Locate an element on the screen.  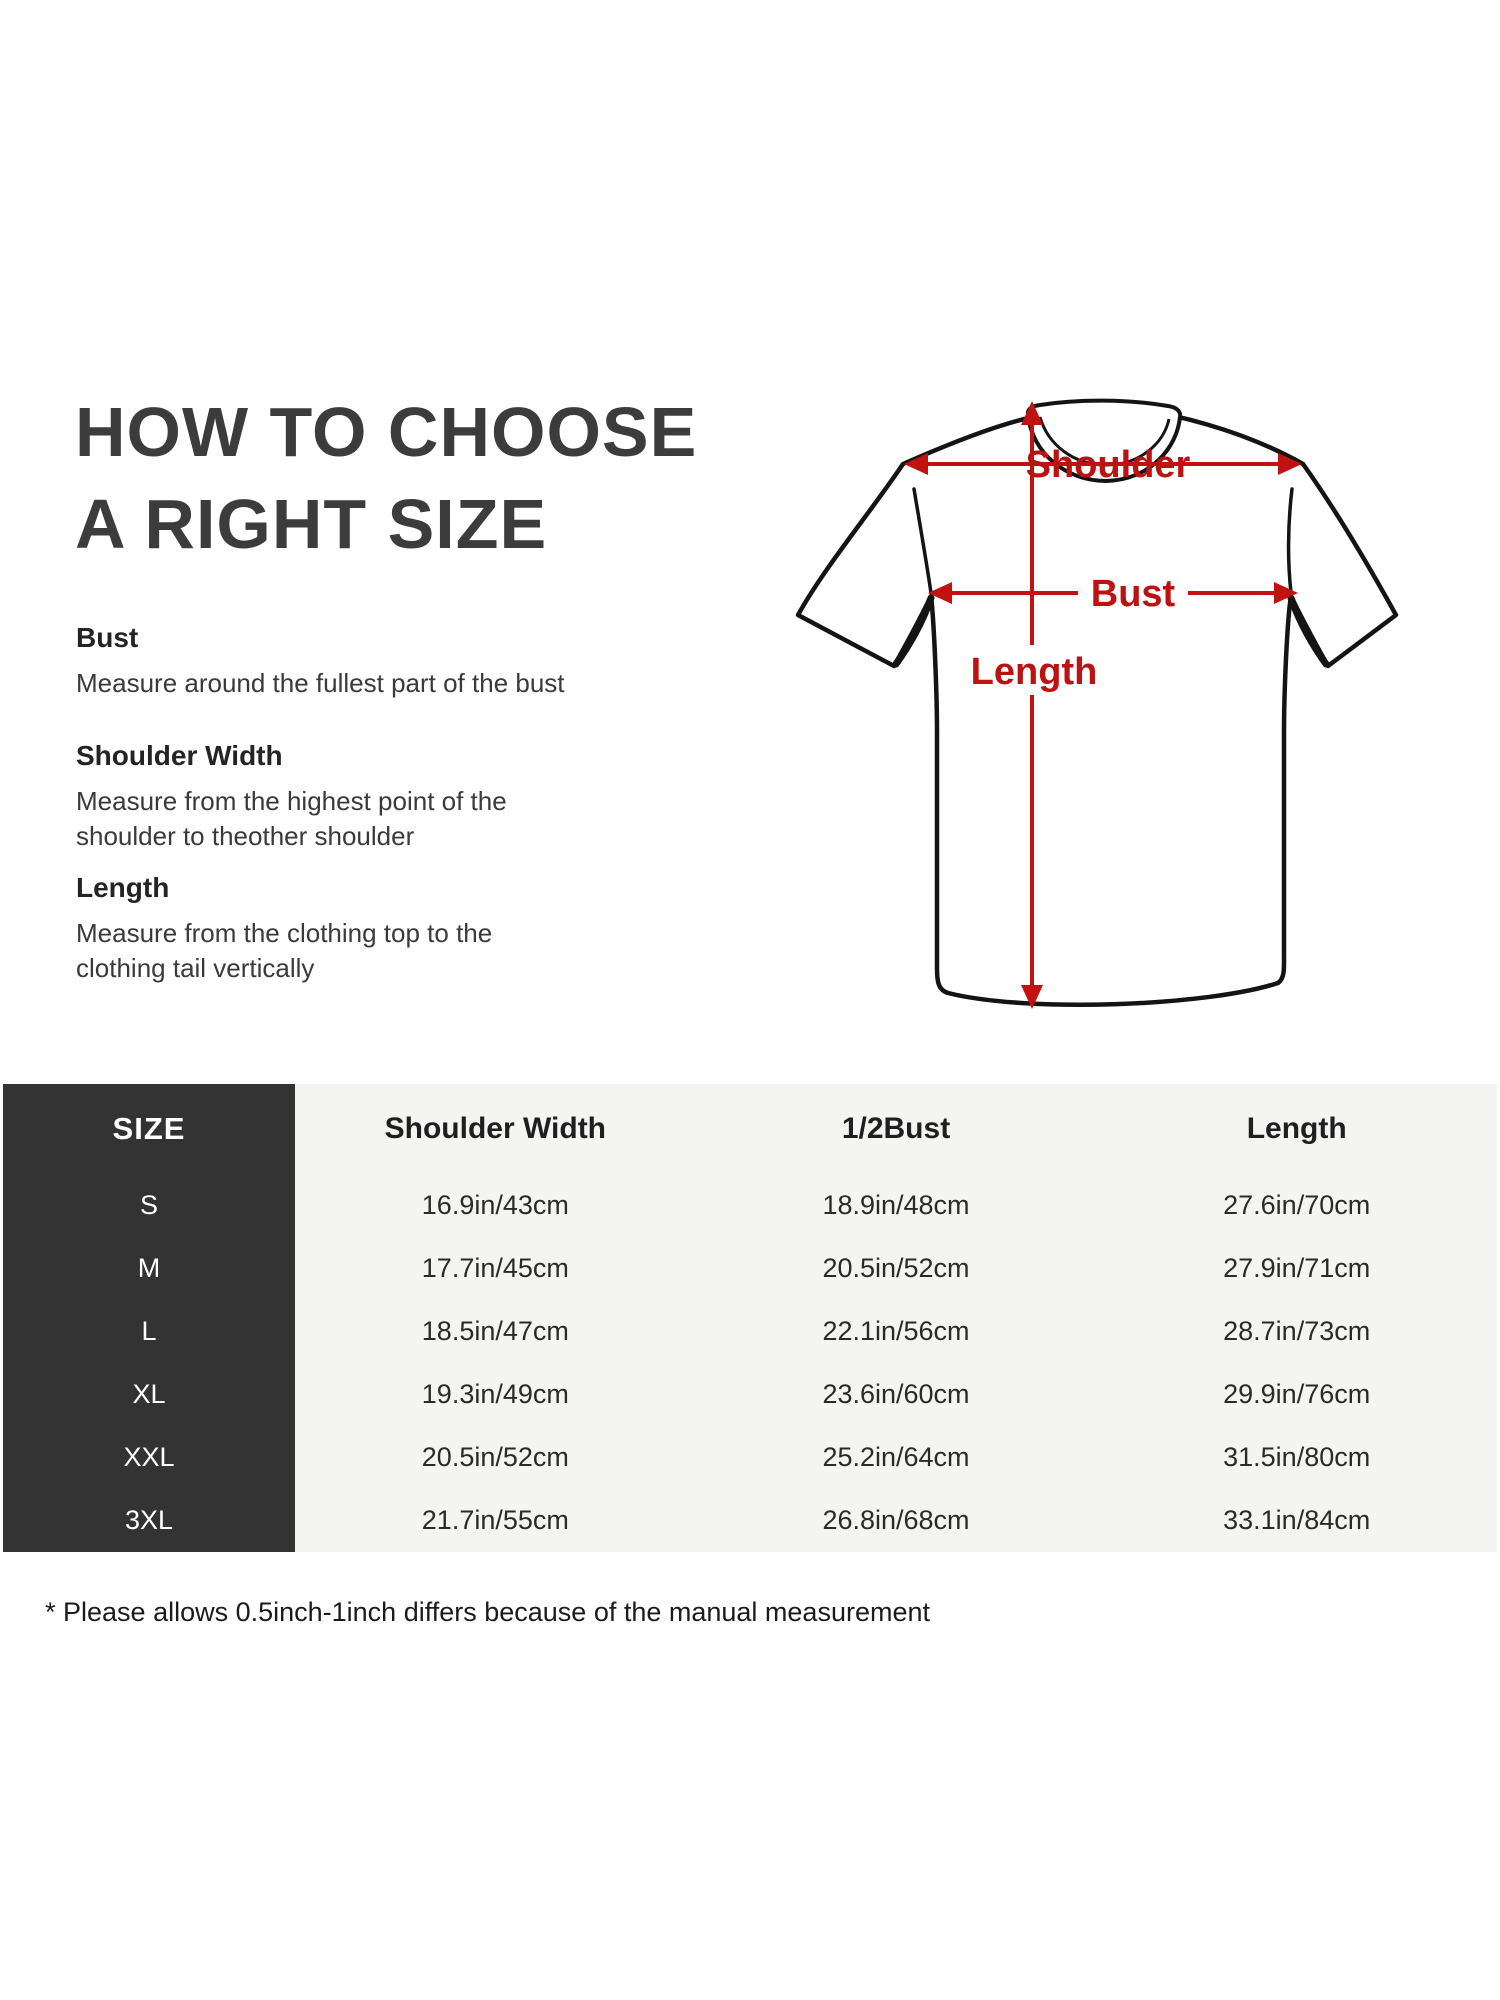
size-table-header-row: SIZE Shoulder Width 1/2Bust Length is located at coordinates (750, 1129).